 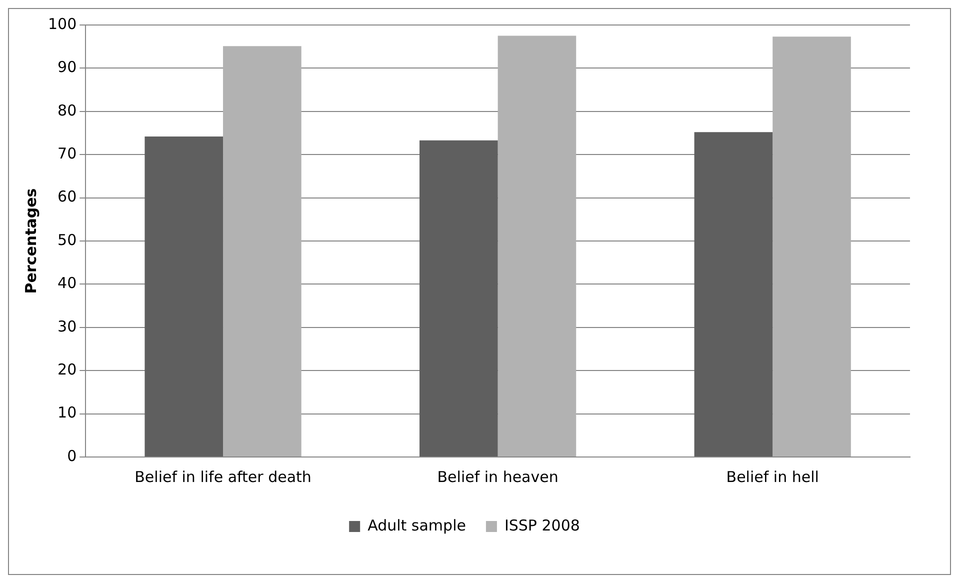 What do you see at coordinates (67, 67) in the screenshot?
I see `y-tick-label: 90` at bounding box center [67, 67].